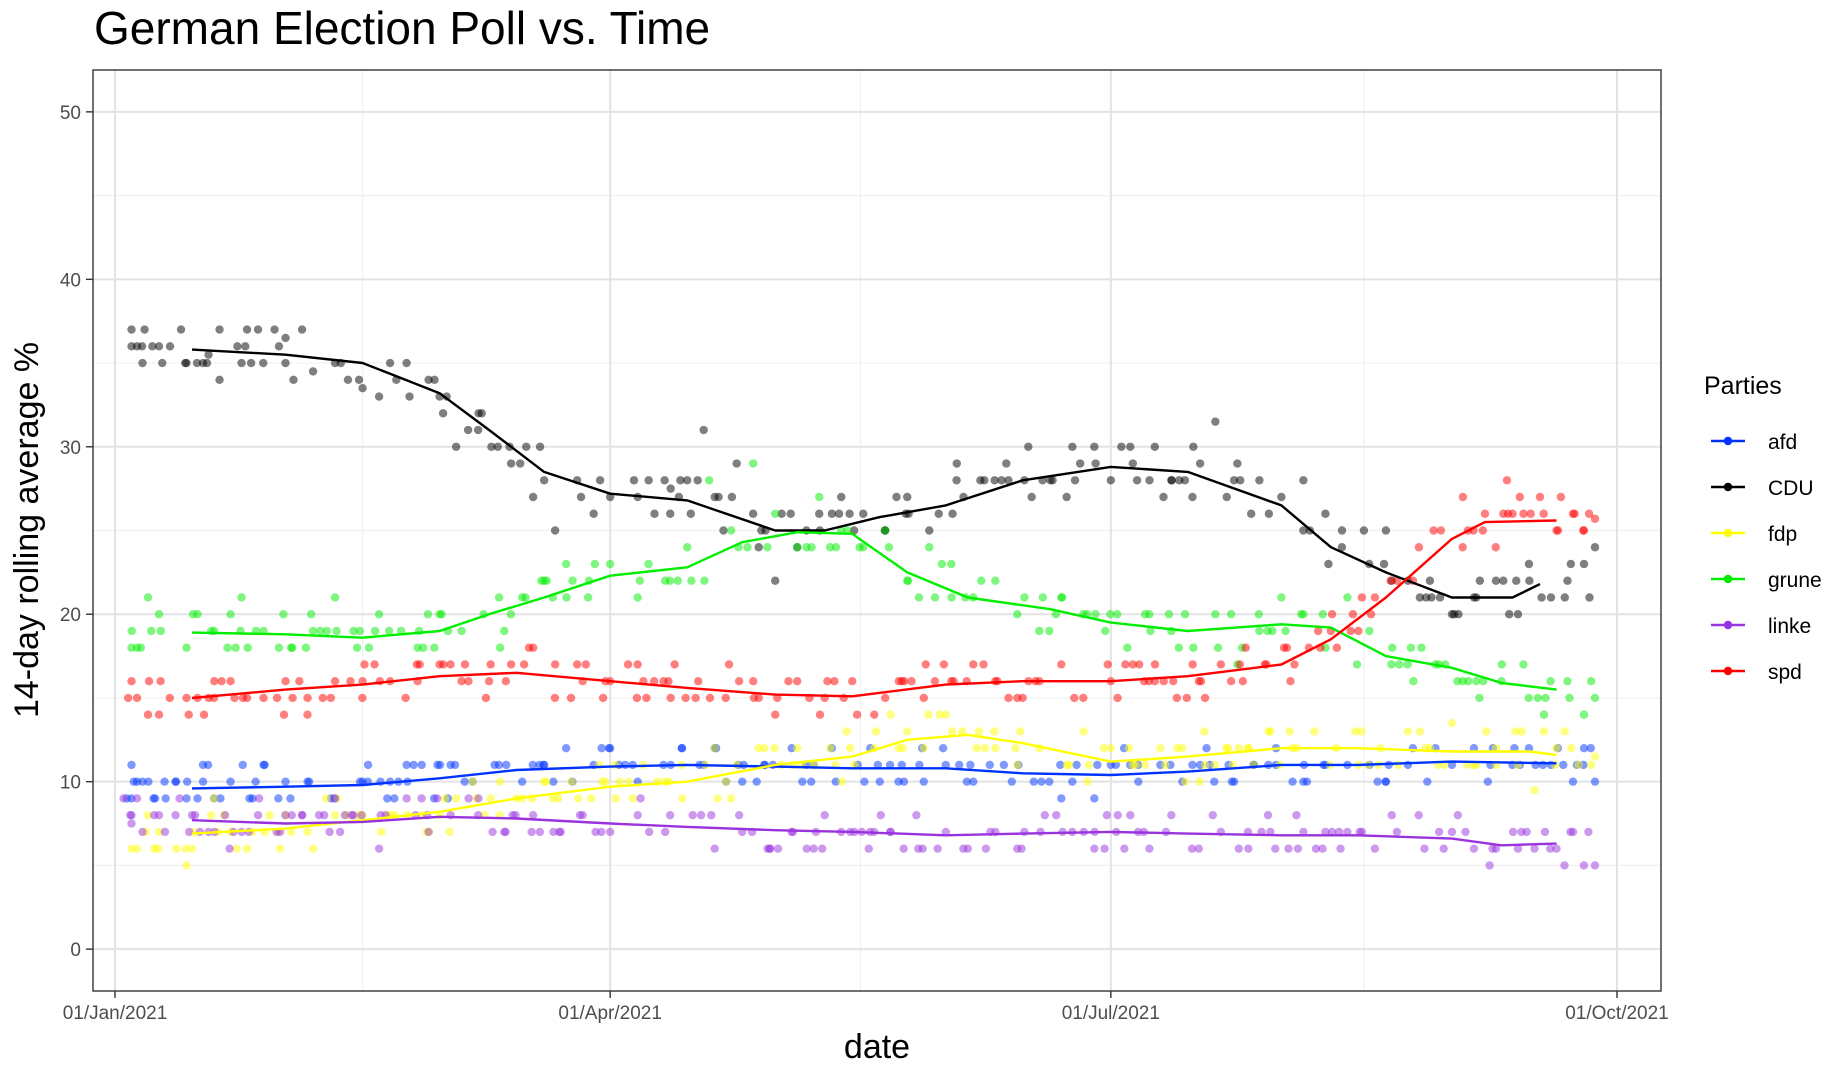 The image size is (1838, 1079). Describe the element at coordinates (1785, 672) in the screenshot. I see `legend-label: spd` at that location.